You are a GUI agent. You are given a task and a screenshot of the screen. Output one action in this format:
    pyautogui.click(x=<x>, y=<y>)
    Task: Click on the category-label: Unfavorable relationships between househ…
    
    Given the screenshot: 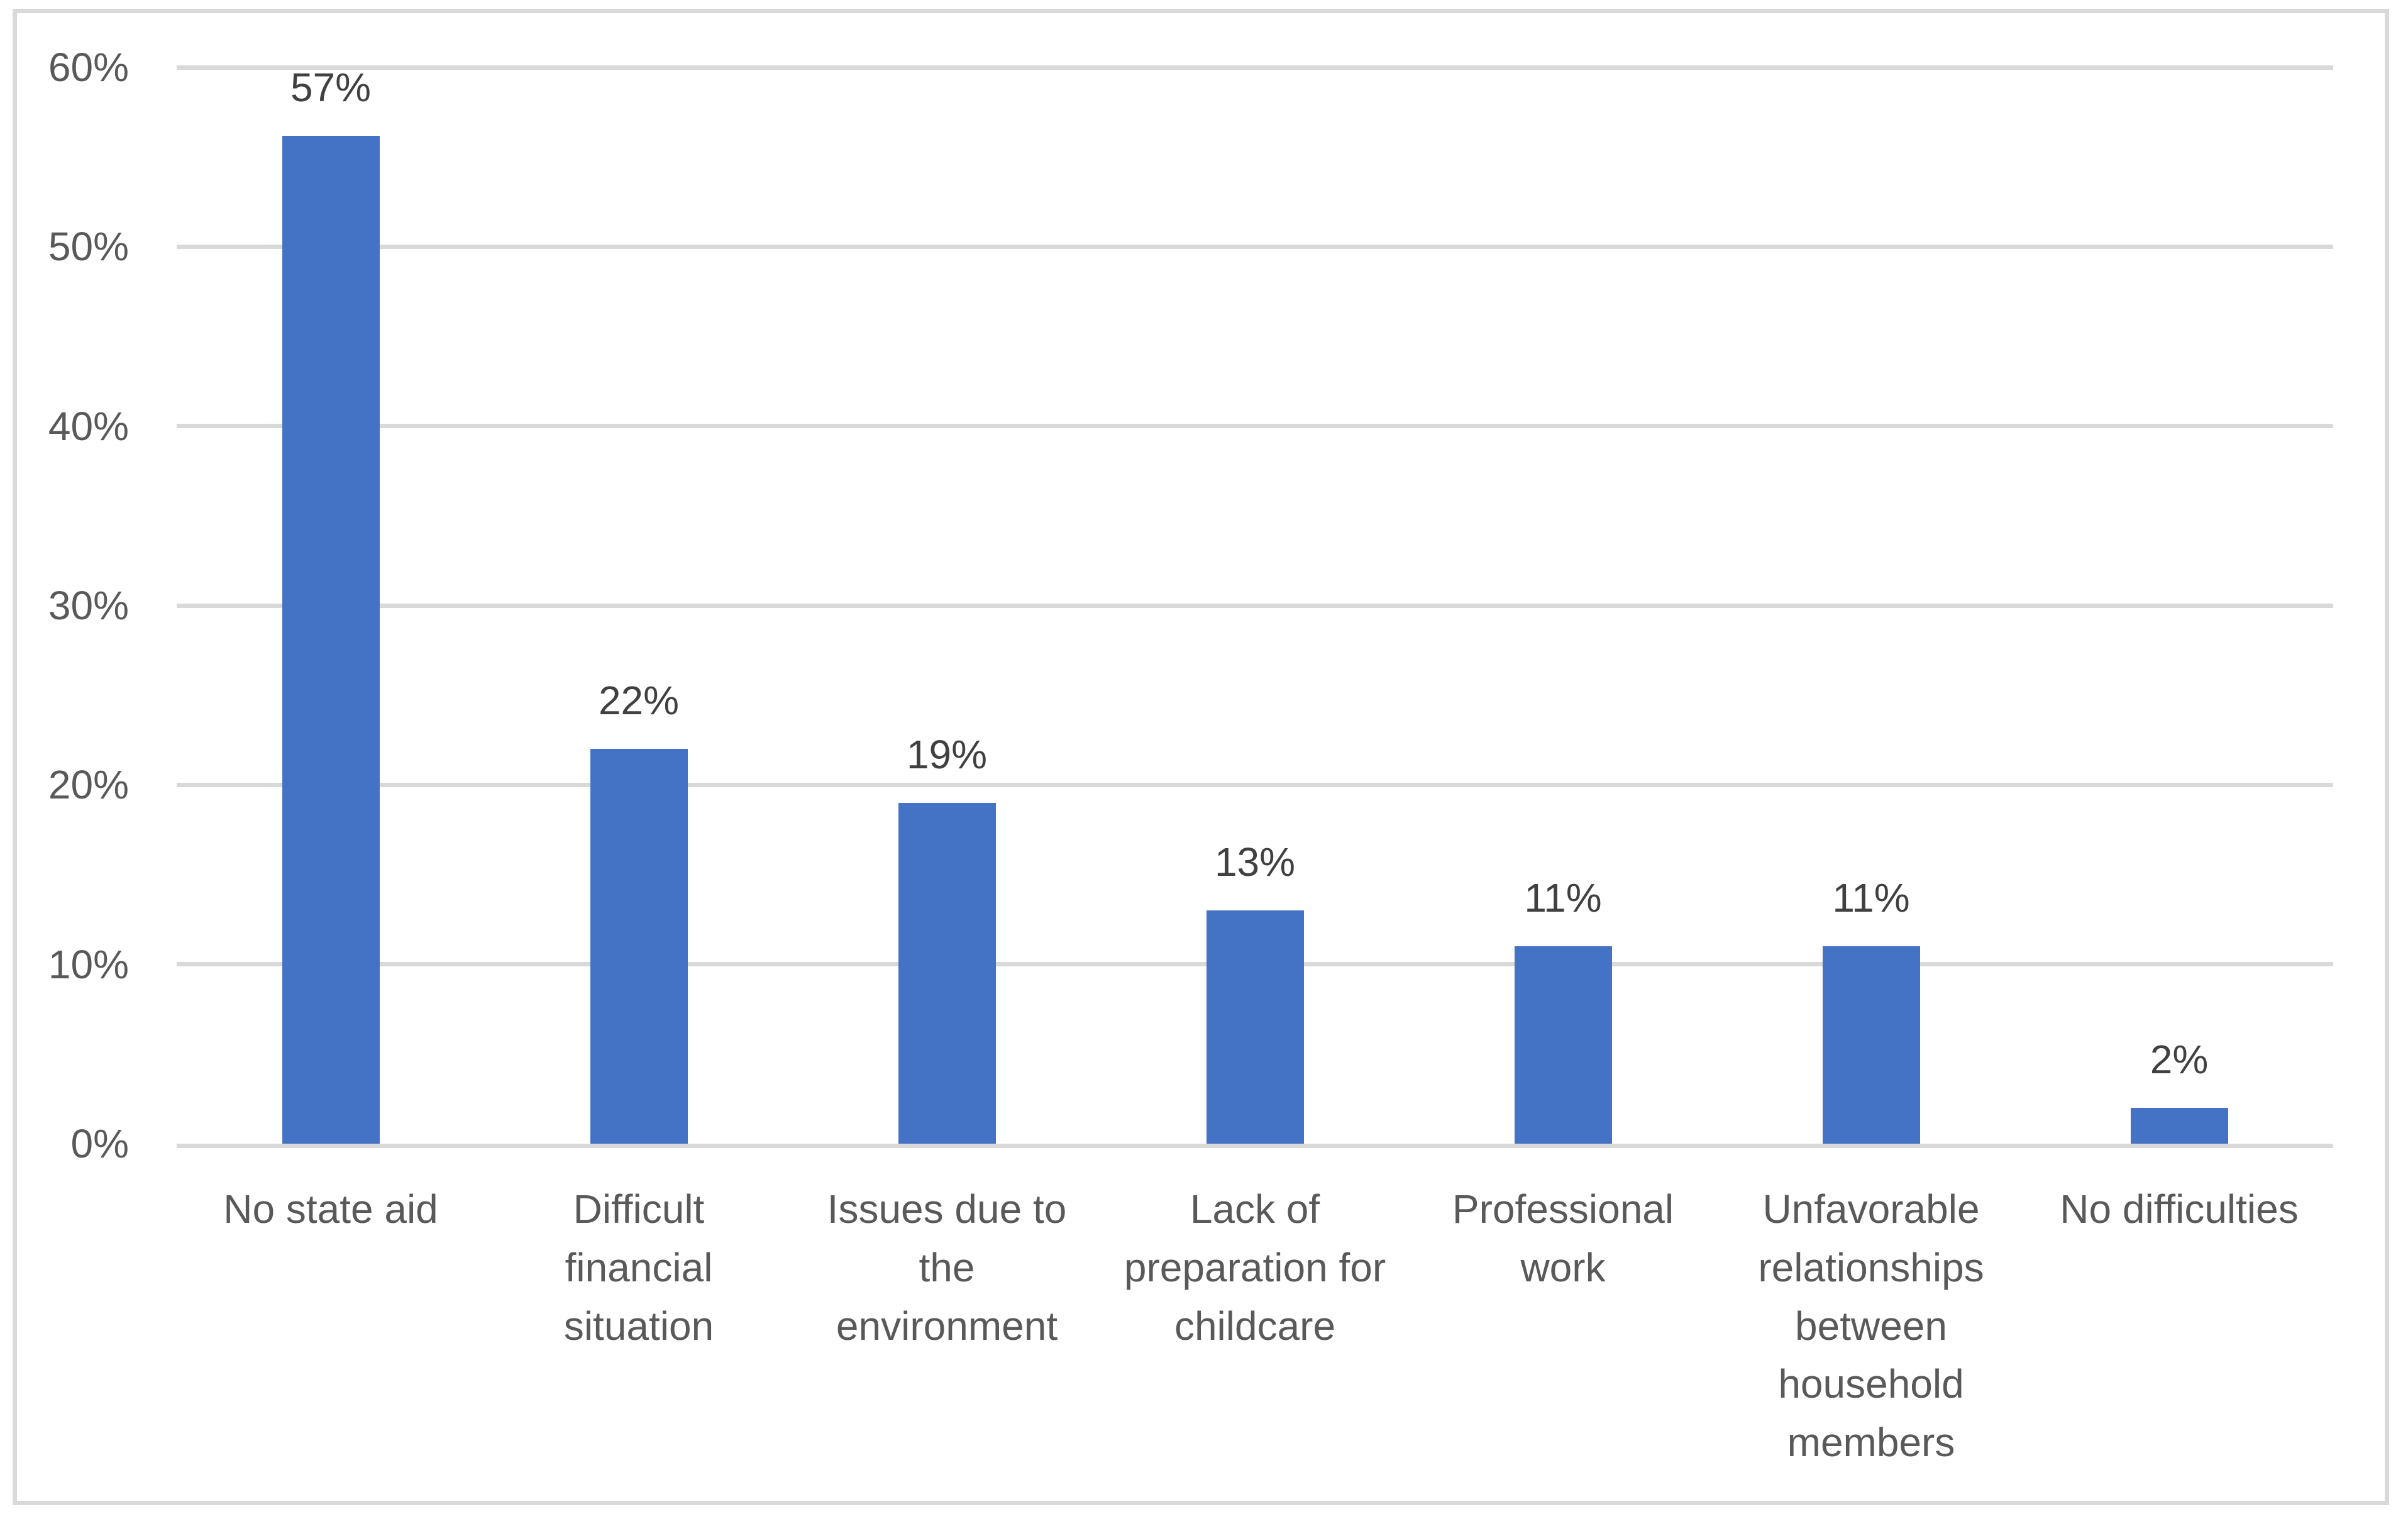 What is the action you would take?
    pyautogui.click(x=1871, y=1326)
    